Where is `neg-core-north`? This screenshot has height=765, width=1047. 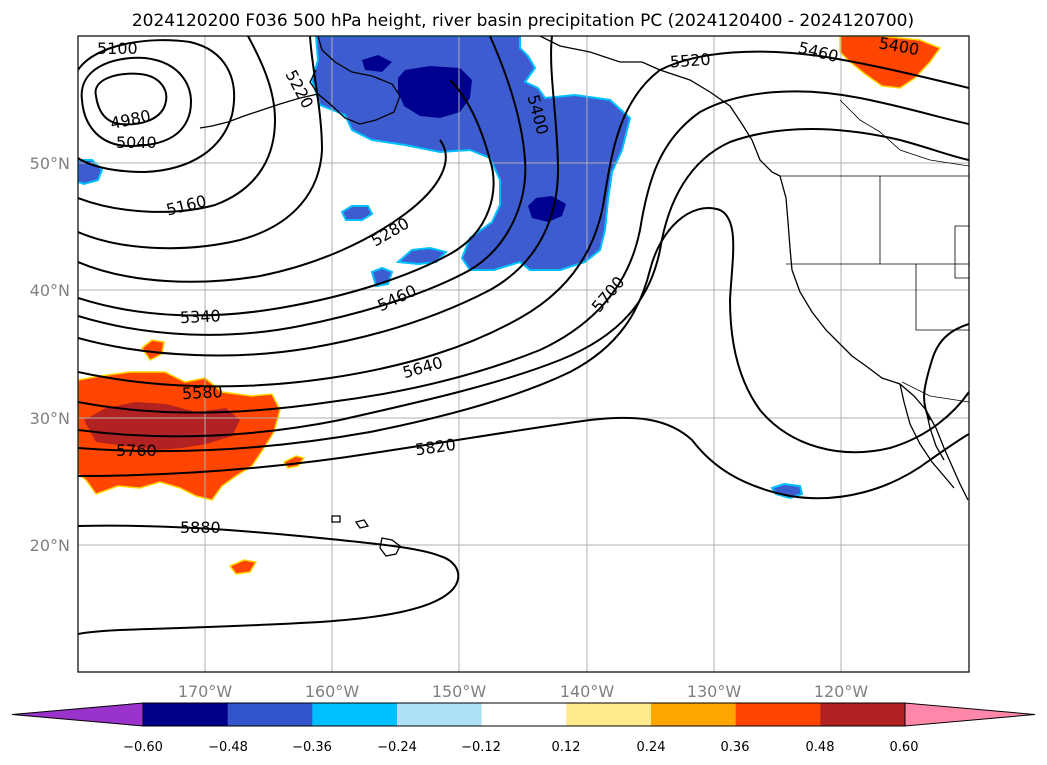
neg-core-north is located at coordinates (435, 92).